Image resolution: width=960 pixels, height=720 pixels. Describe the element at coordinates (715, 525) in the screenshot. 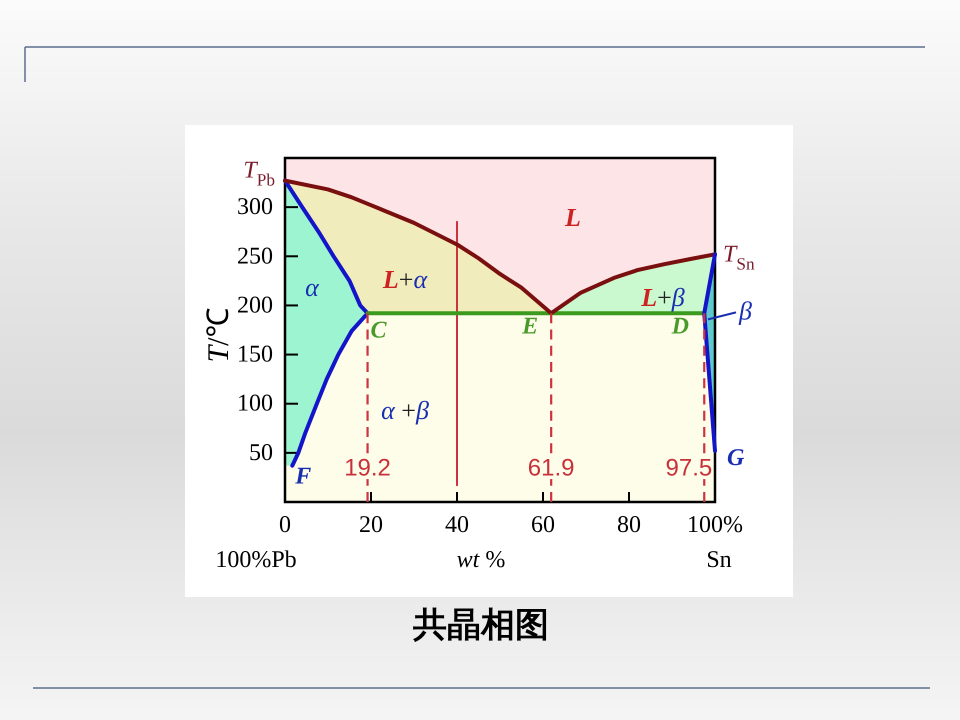

I see `x-tick-label: 100%` at that location.